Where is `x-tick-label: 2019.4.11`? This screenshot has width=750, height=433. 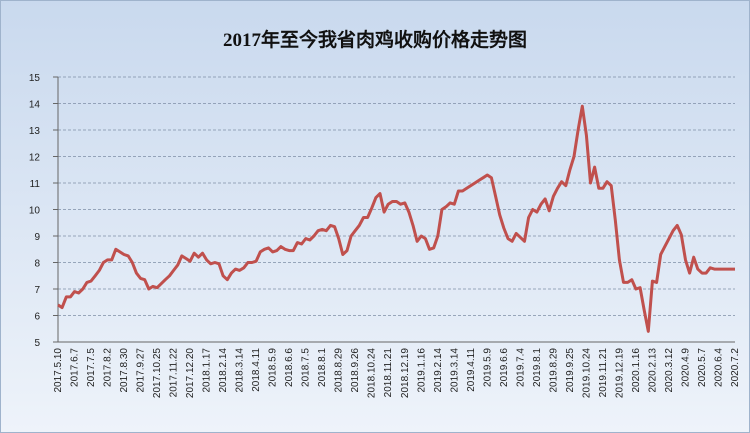
x-tick-label: 2019.4.11 is located at coordinates (471, 370).